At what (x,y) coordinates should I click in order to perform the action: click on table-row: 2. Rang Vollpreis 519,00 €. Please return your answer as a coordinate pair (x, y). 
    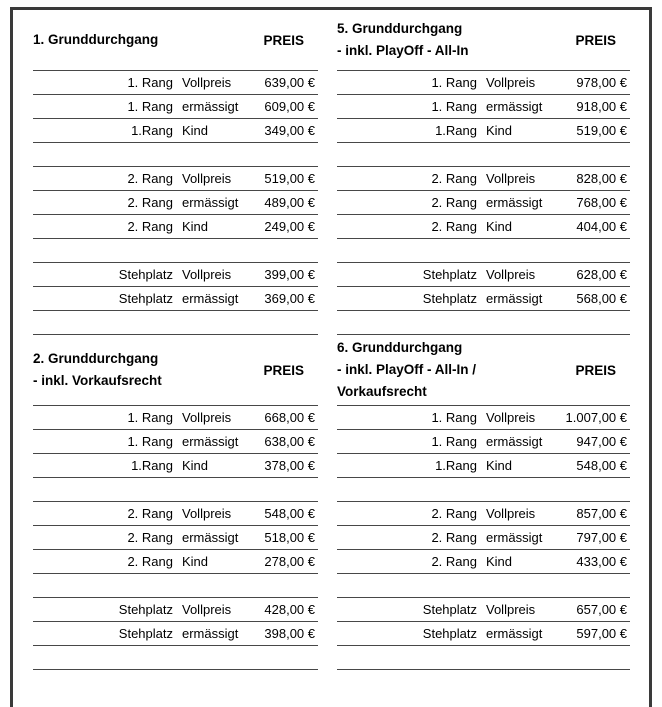
    Looking at the image, I should click on (175, 178).